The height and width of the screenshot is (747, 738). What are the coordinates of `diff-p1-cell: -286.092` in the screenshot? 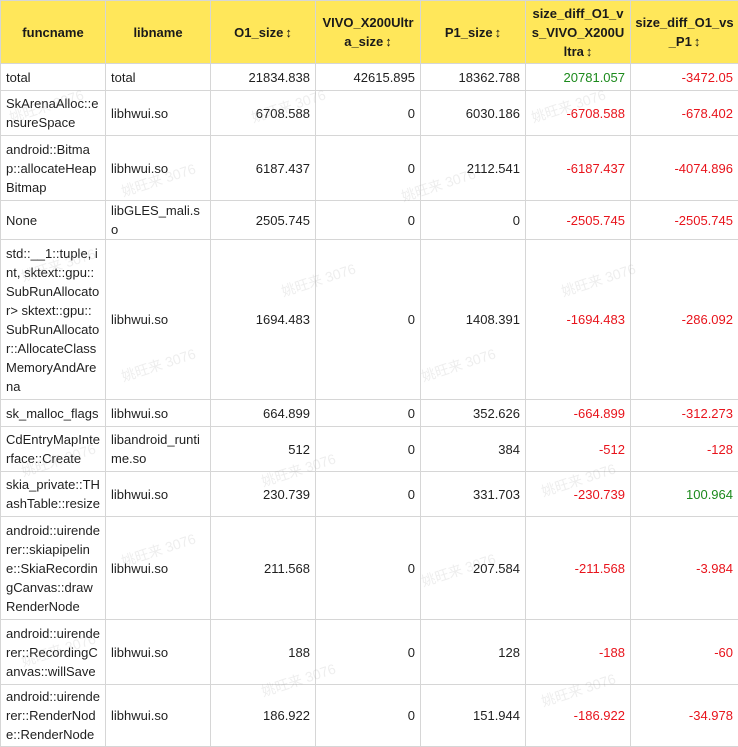 It's located at (684, 320).